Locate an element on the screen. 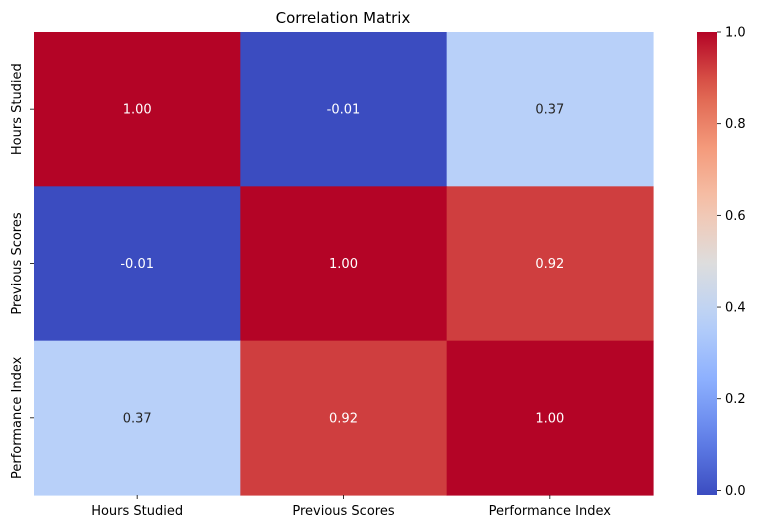 The height and width of the screenshot is (528, 757). y-tick-label: Performance Index is located at coordinates (17, 417).